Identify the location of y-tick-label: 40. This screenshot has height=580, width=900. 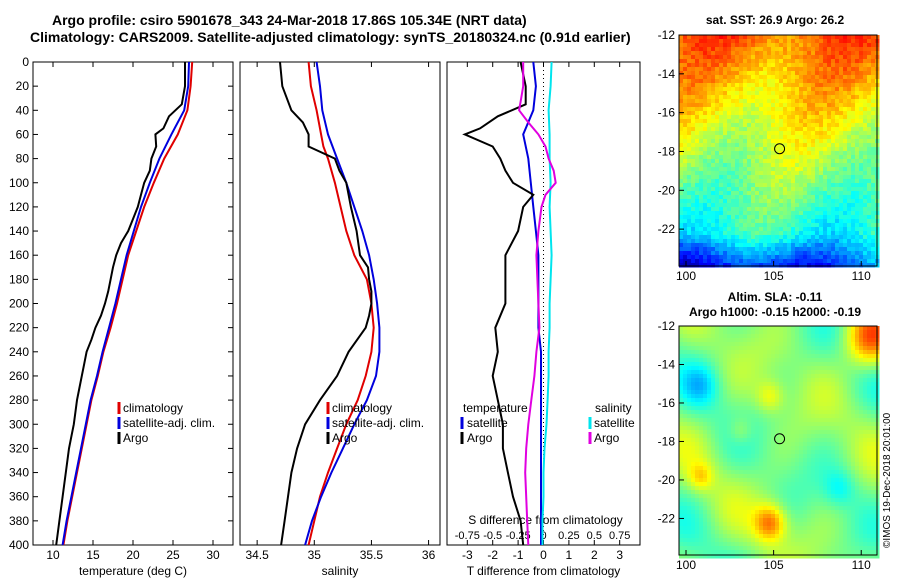
(23, 110).